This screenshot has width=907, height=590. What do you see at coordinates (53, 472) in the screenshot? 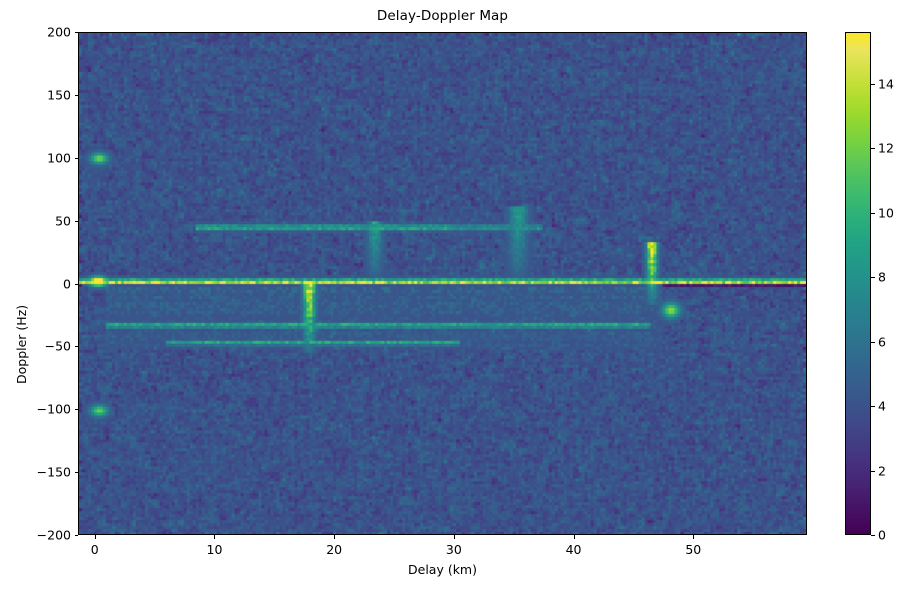
I see `y-tick-label: −150` at bounding box center [53, 472].